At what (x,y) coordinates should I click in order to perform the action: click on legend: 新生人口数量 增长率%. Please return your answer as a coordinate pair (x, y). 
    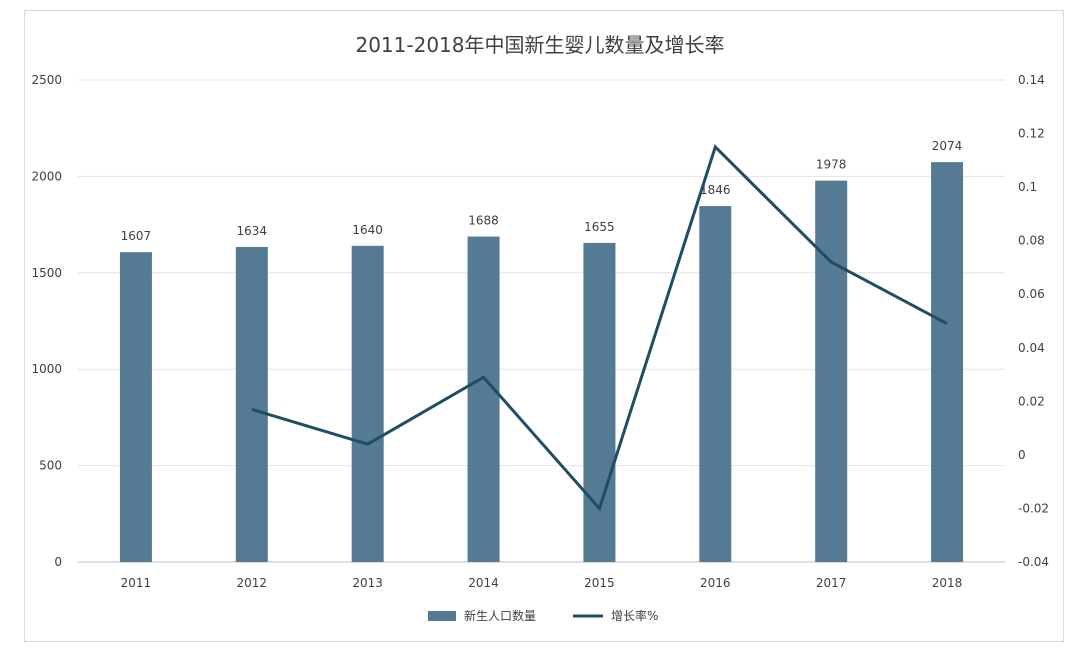
    Looking at the image, I should click on (543, 615).